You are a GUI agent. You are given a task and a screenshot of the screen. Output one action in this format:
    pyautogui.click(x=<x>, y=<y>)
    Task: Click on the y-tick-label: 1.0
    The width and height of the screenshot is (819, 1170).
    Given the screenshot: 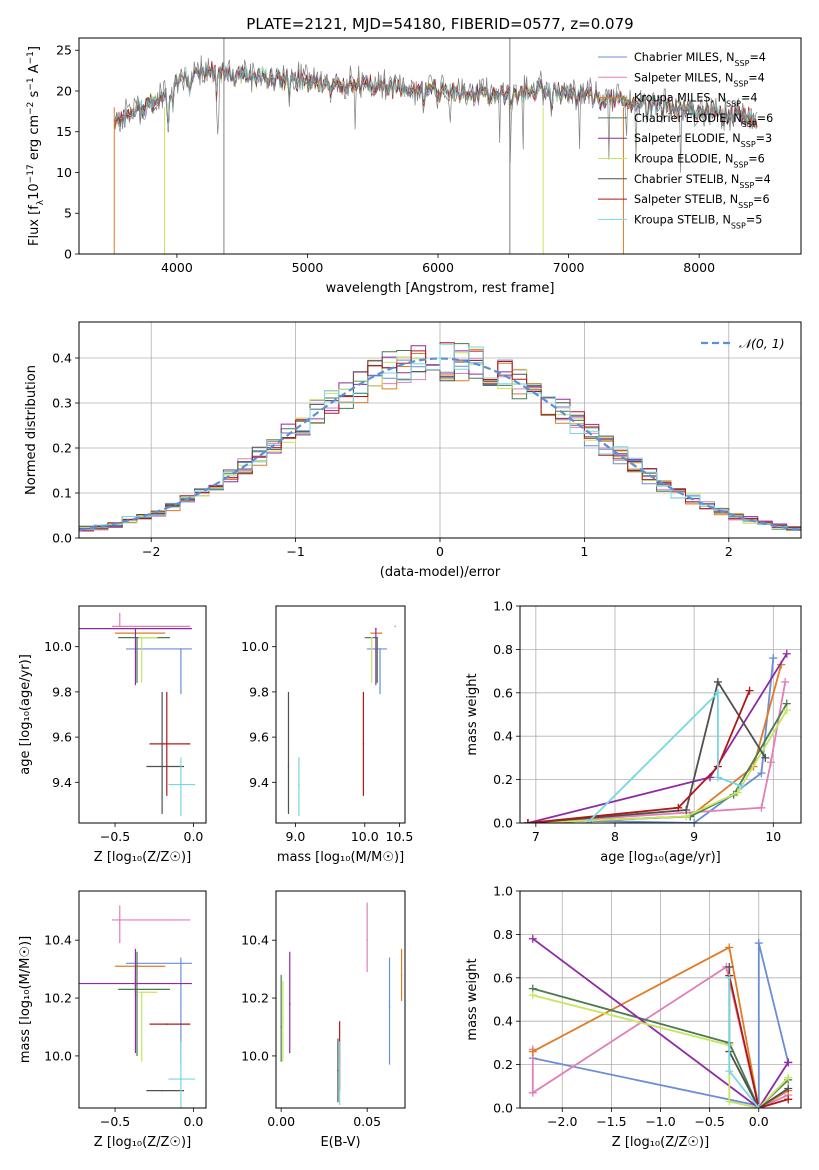 What is the action you would take?
    pyautogui.click(x=503, y=606)
    